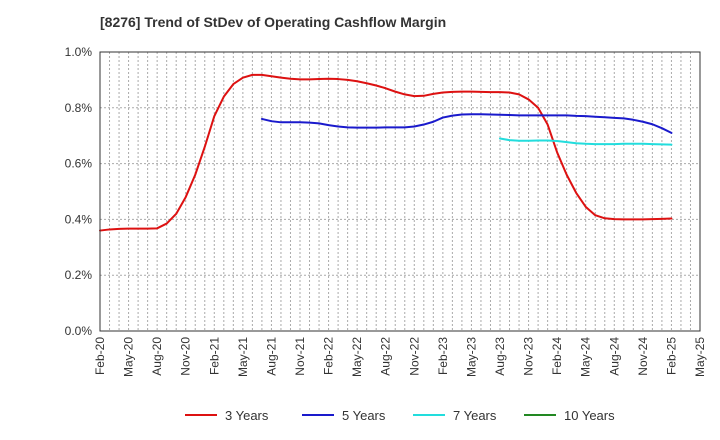  What do you see at coordinates (79, 191) in the screenshot?
I see `y-axis-tick-labels: 0.0% 0.2% 0.4% 0.6% 0.8% 1.0%` at bounding box center [79, 191].